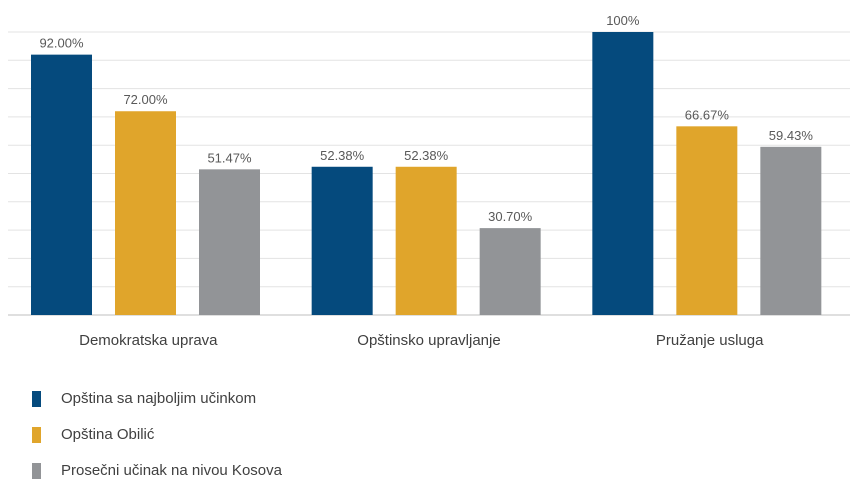 The width and height of the screenshot is (855, 498). I want to click on legend-label-best: Opština sa najboljim učinkom, so click(159, 398).